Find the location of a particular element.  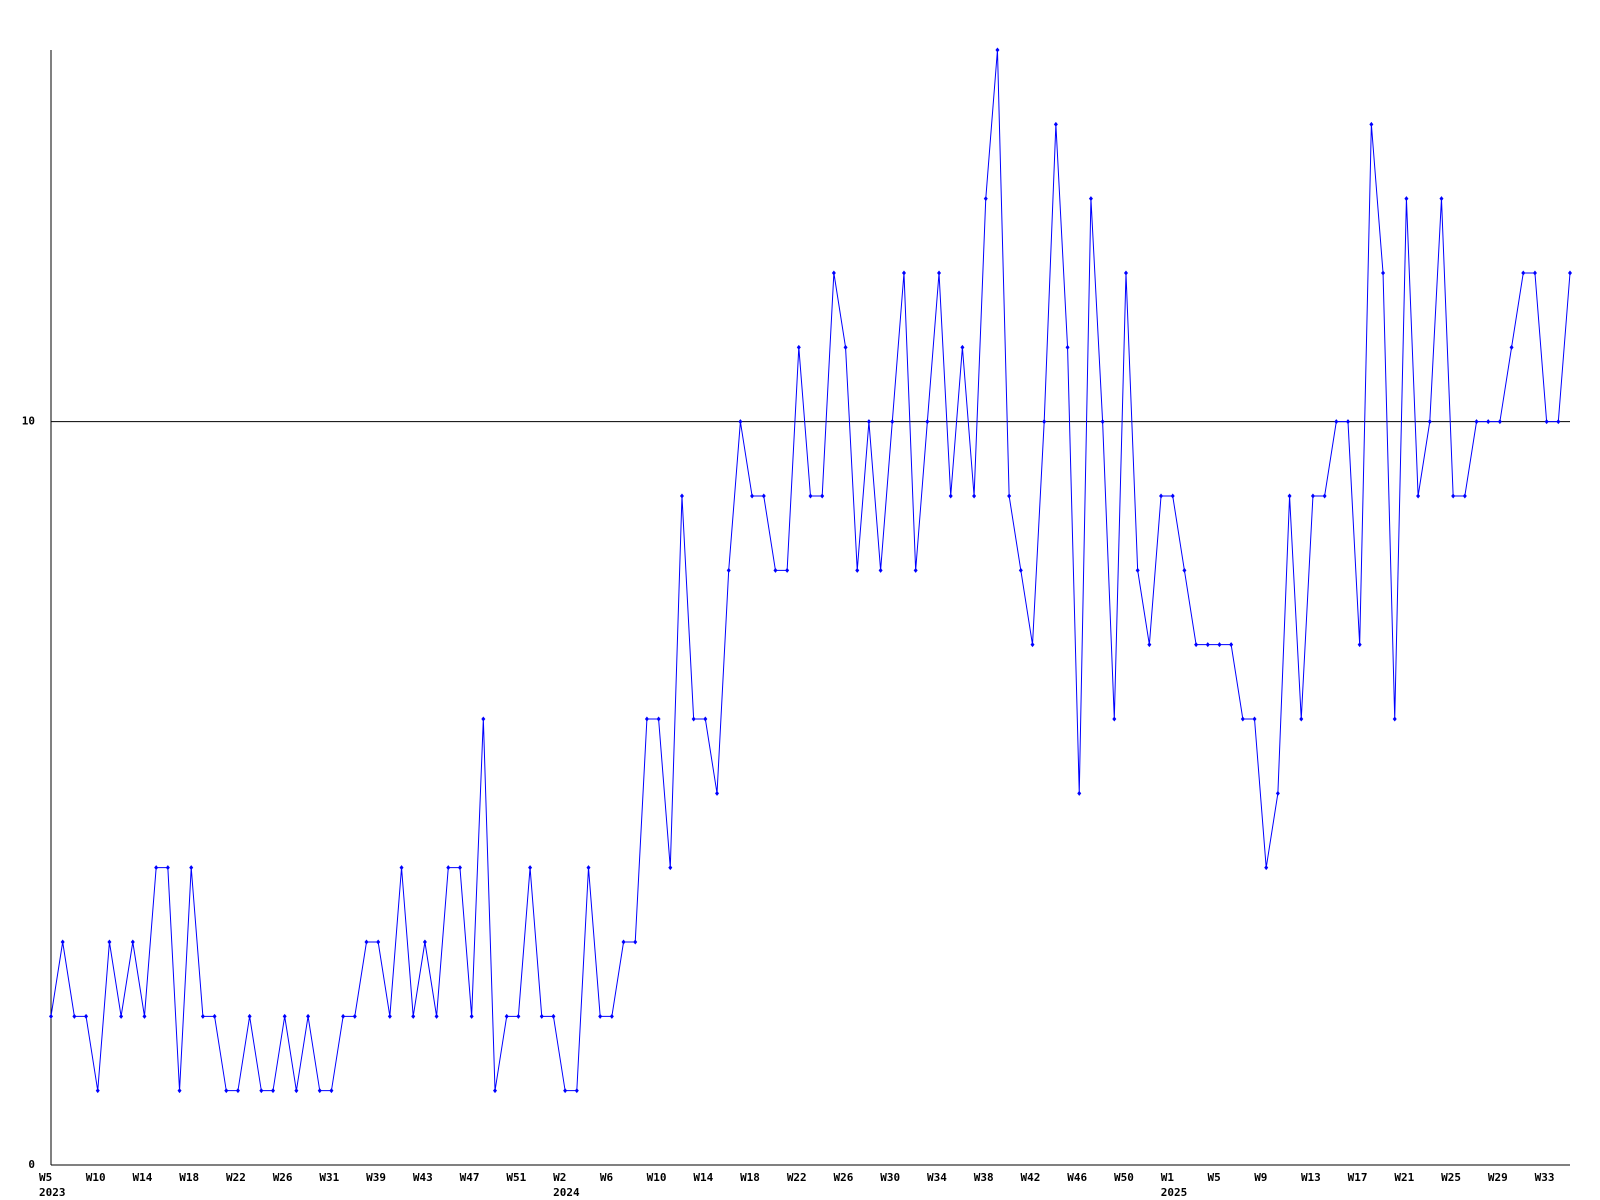

x-tick-label: W29 is located at coordinates (1497, 1177).